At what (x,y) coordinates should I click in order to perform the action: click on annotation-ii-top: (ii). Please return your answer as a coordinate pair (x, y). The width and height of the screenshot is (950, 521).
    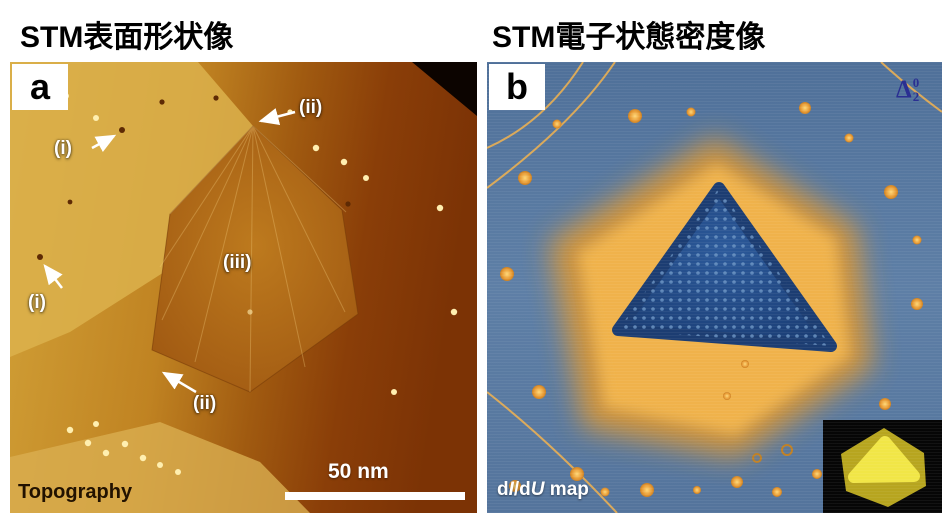
    Looking at the image, I should click on (311, 107).